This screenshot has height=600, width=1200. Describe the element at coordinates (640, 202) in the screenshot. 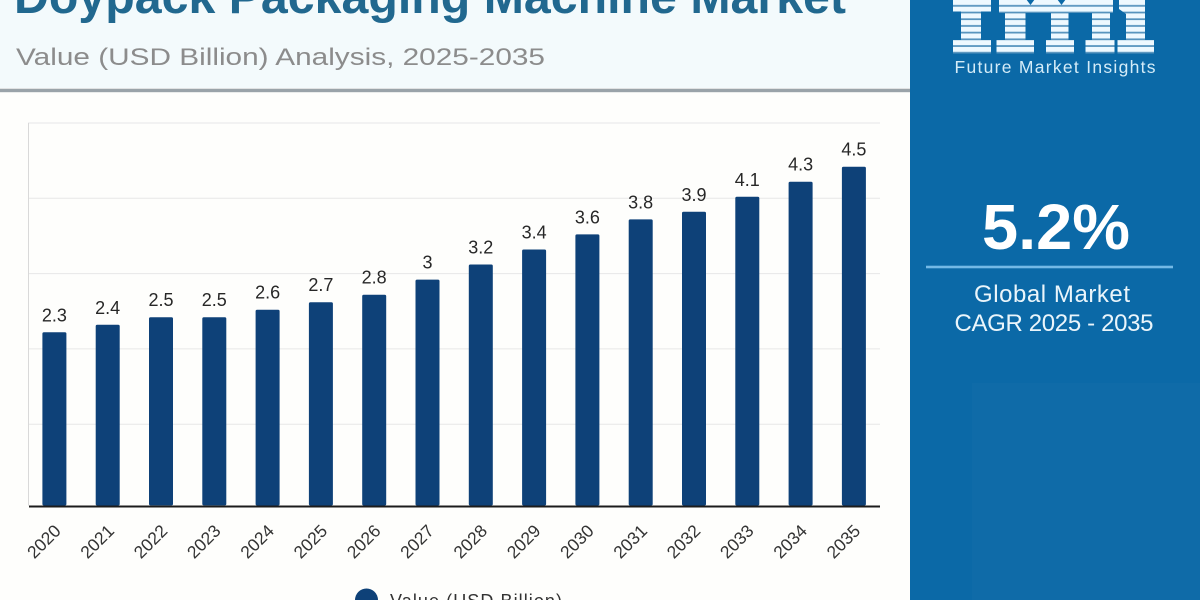

I see `svg-text: 3.8` at that location.